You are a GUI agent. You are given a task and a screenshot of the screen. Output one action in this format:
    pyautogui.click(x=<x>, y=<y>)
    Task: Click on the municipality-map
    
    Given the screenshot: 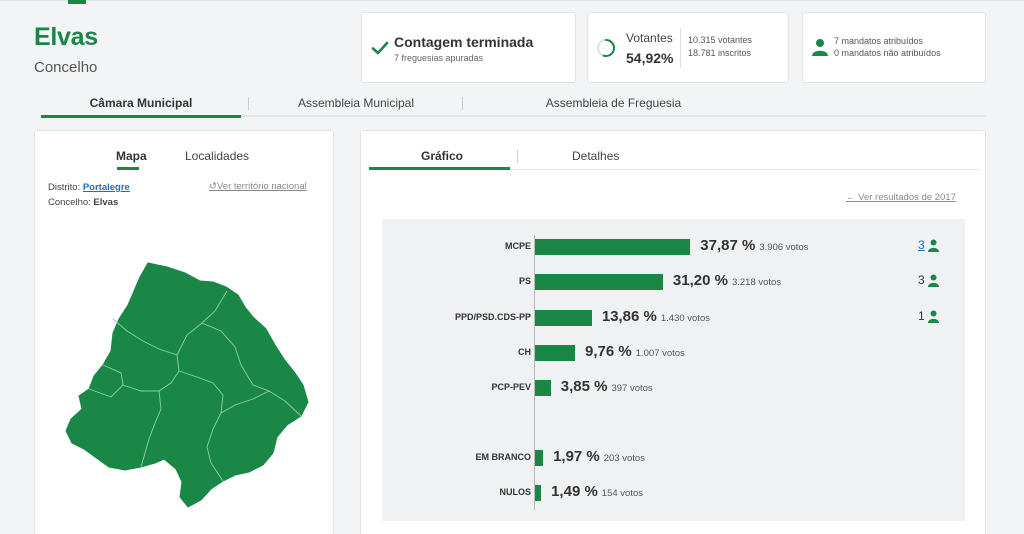 What is the action you would take?
    pyautogui.click(x=188, y=384)
    